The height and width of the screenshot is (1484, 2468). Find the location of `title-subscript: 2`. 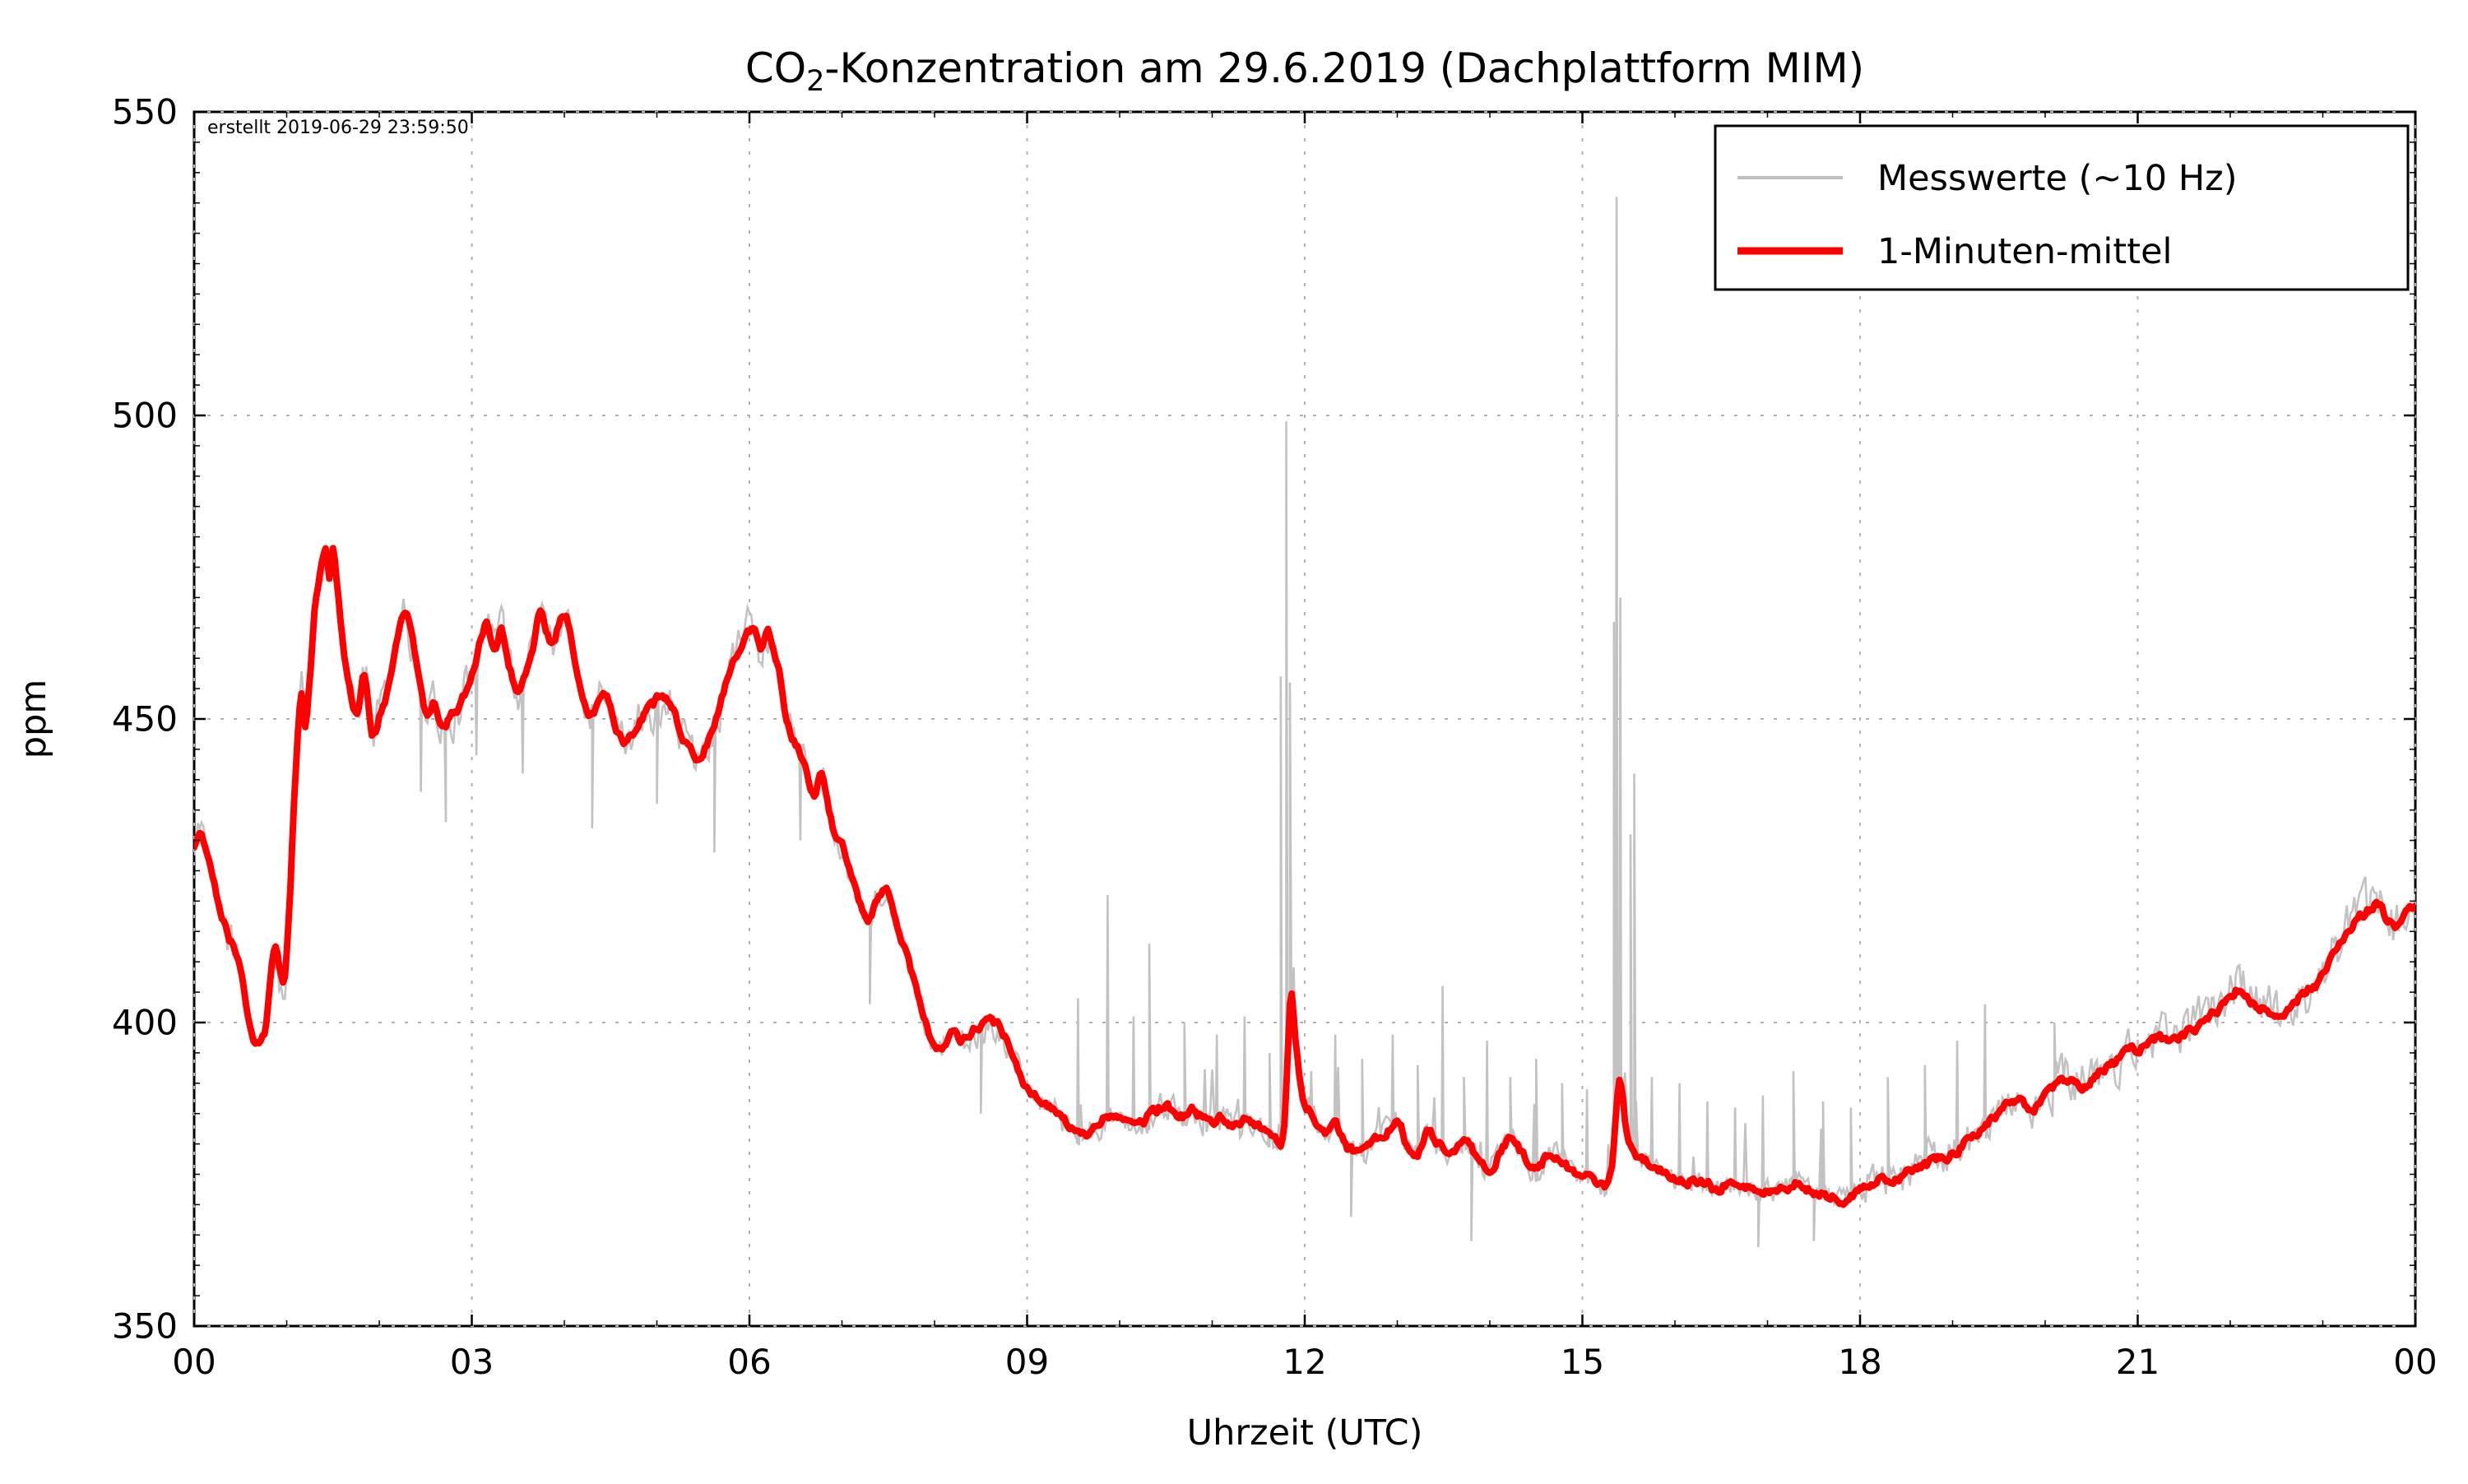

title-subscript: 2 is located at coordinates (815, 81).